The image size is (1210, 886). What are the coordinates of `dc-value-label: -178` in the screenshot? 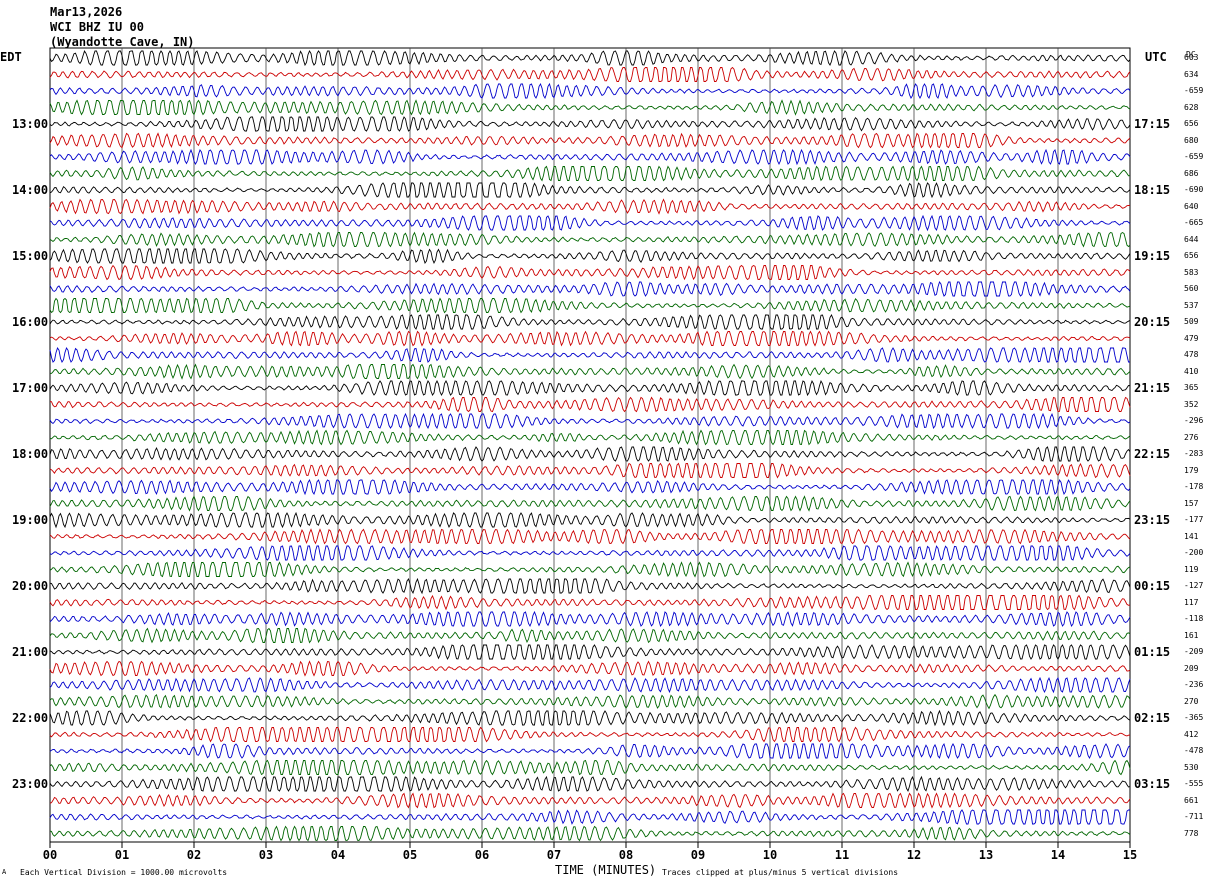 It's located at (1194, 486).